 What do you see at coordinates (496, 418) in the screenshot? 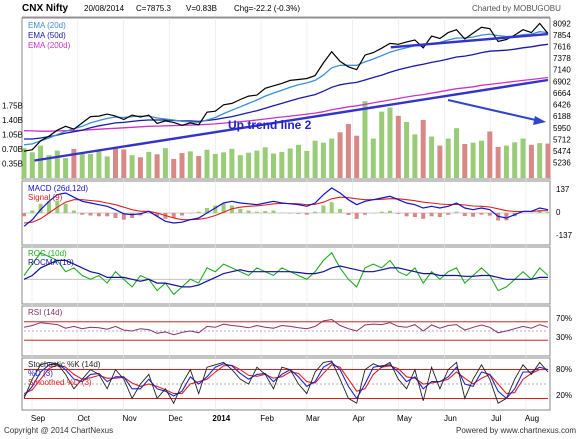
I see `x-axis-label: Jul` at bounding box center [496, 418].